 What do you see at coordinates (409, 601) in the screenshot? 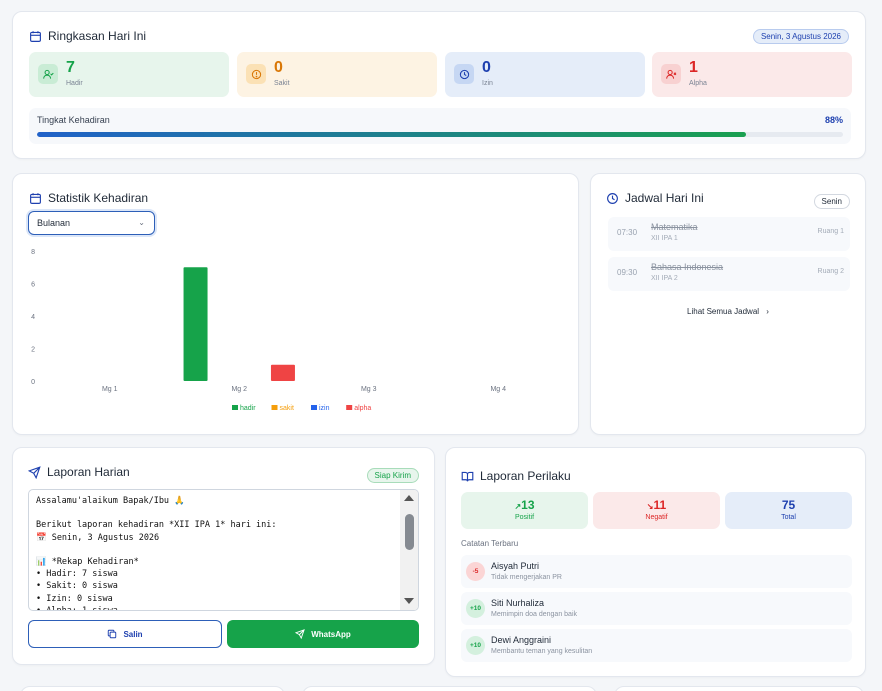
I see `scroll-down-icon` at bounding box center [409, 601].